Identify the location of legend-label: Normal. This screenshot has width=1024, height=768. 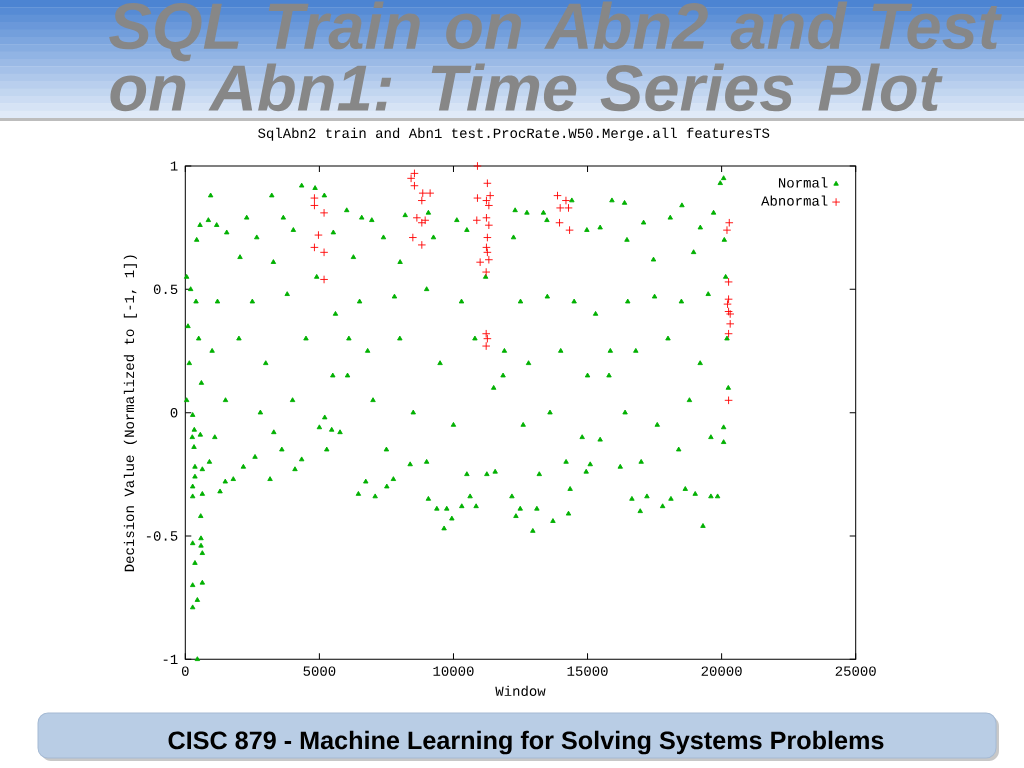
(803, 182).